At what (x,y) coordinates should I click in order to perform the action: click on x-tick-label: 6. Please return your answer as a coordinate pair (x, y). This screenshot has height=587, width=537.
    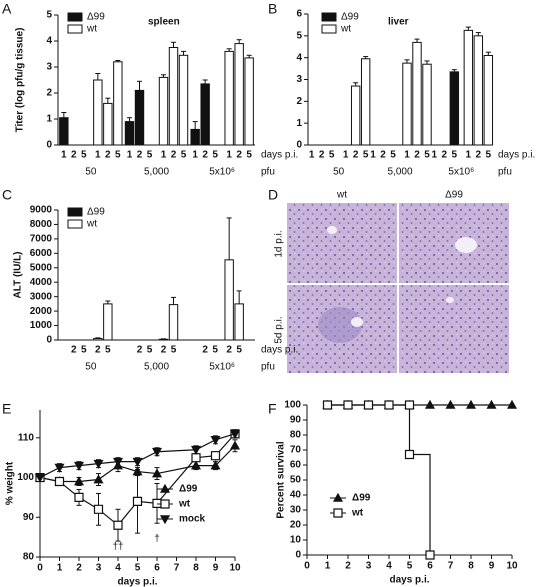
    Looking at the image, I should click on (157, 568).